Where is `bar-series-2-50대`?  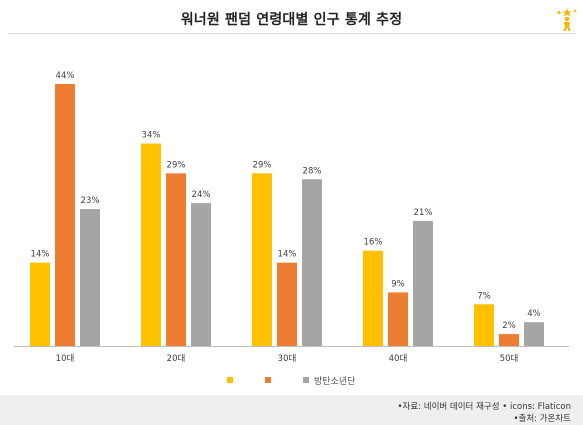 bar-series-2-50대 is located at coordinates (509, 340).